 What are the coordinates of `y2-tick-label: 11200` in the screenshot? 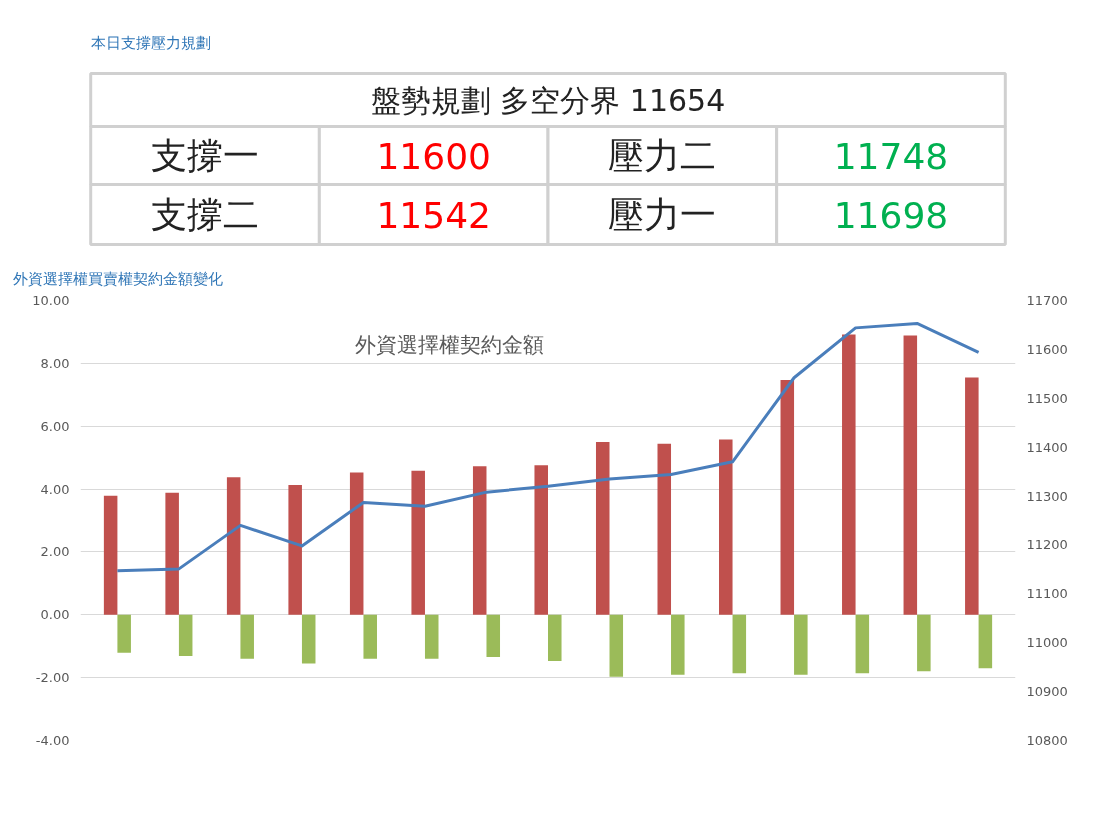 It's located at (1047, 545).